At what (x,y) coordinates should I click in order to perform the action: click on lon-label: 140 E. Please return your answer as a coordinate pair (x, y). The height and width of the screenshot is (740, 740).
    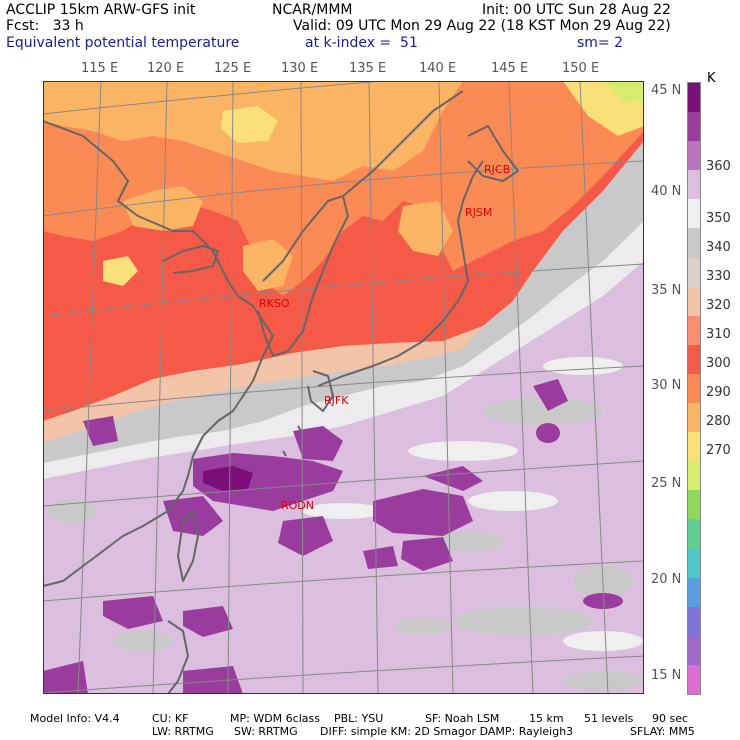
    Looking at the image, I should click on (438, 68).